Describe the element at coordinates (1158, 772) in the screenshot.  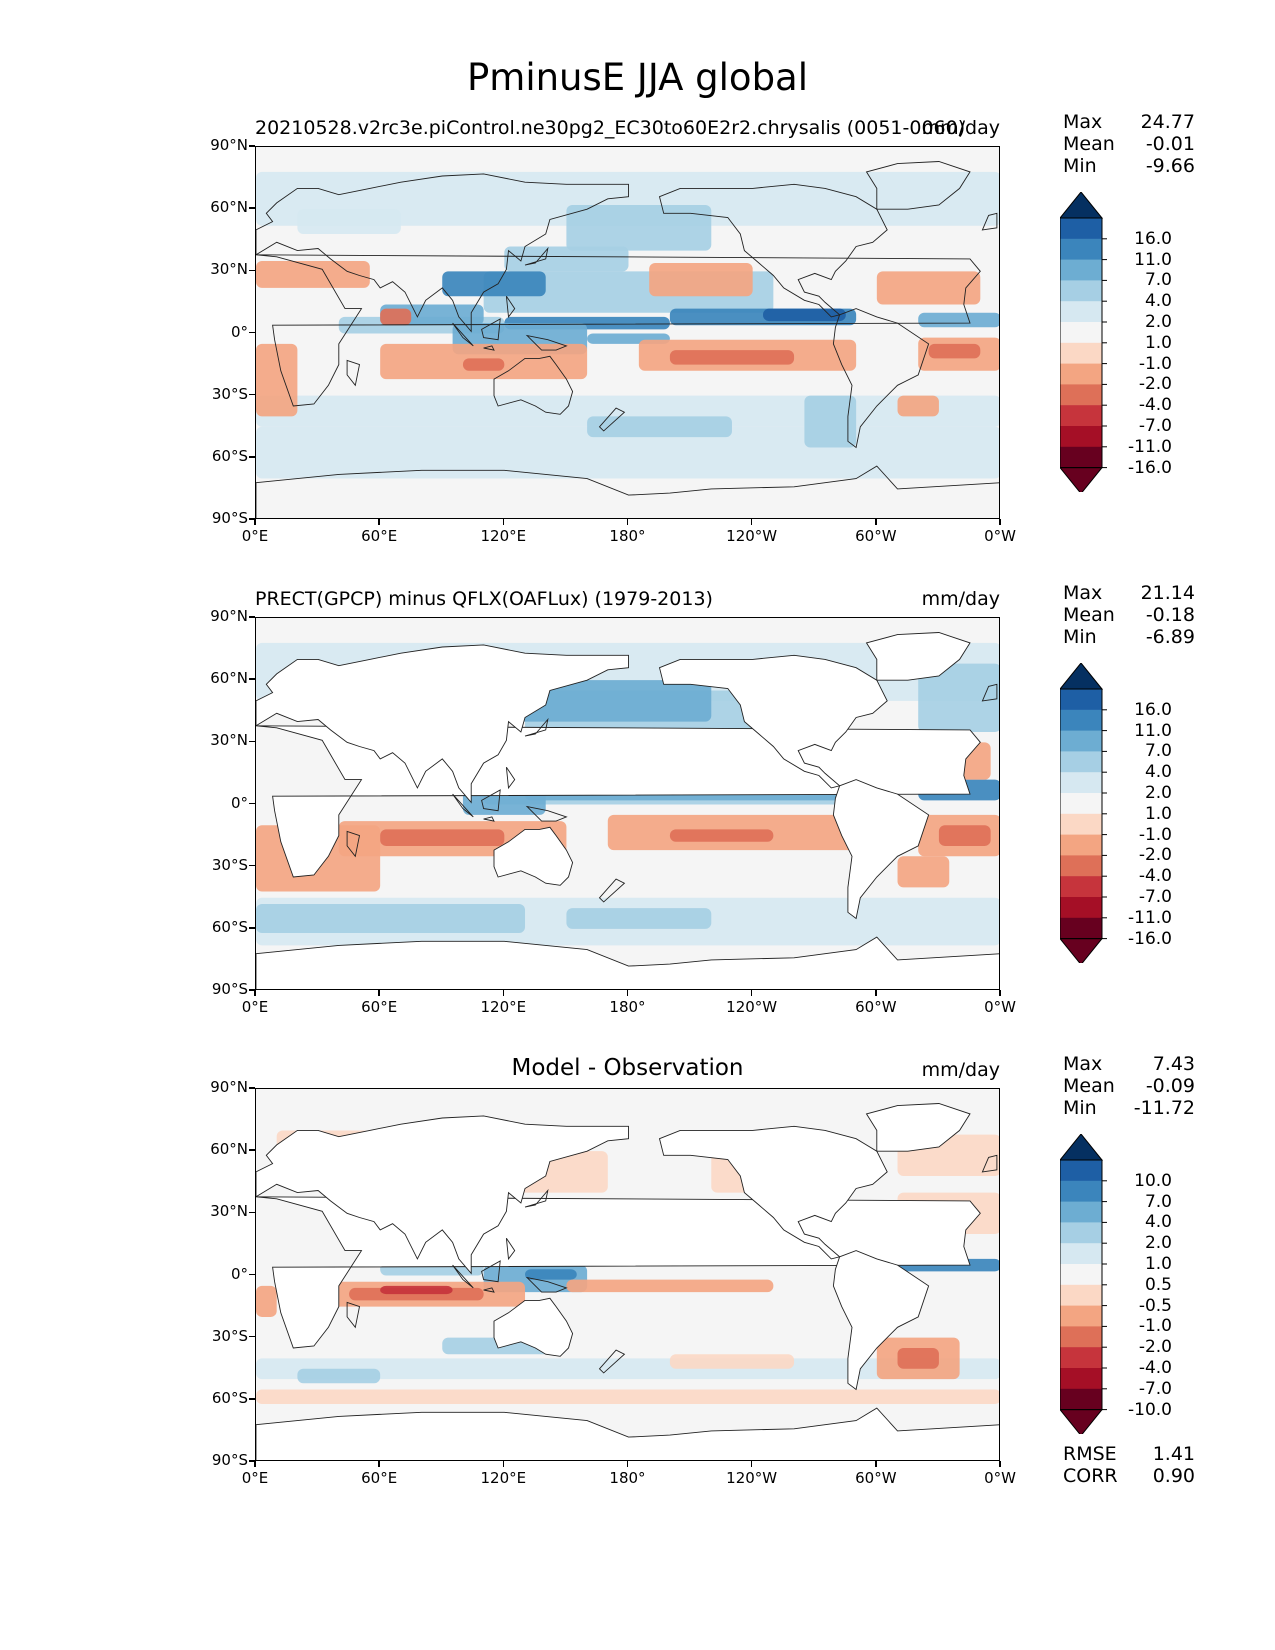
I see `colorbar-tick-label: 4.0` at that location.